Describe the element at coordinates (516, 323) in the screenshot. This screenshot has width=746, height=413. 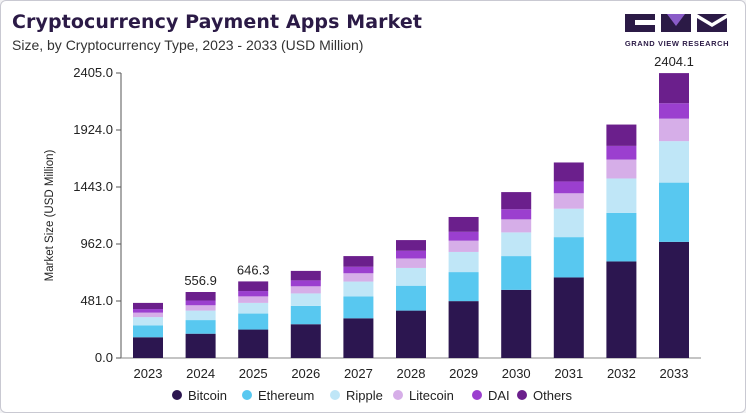
I see `bar-segment-bitcoin-2030` at that location.